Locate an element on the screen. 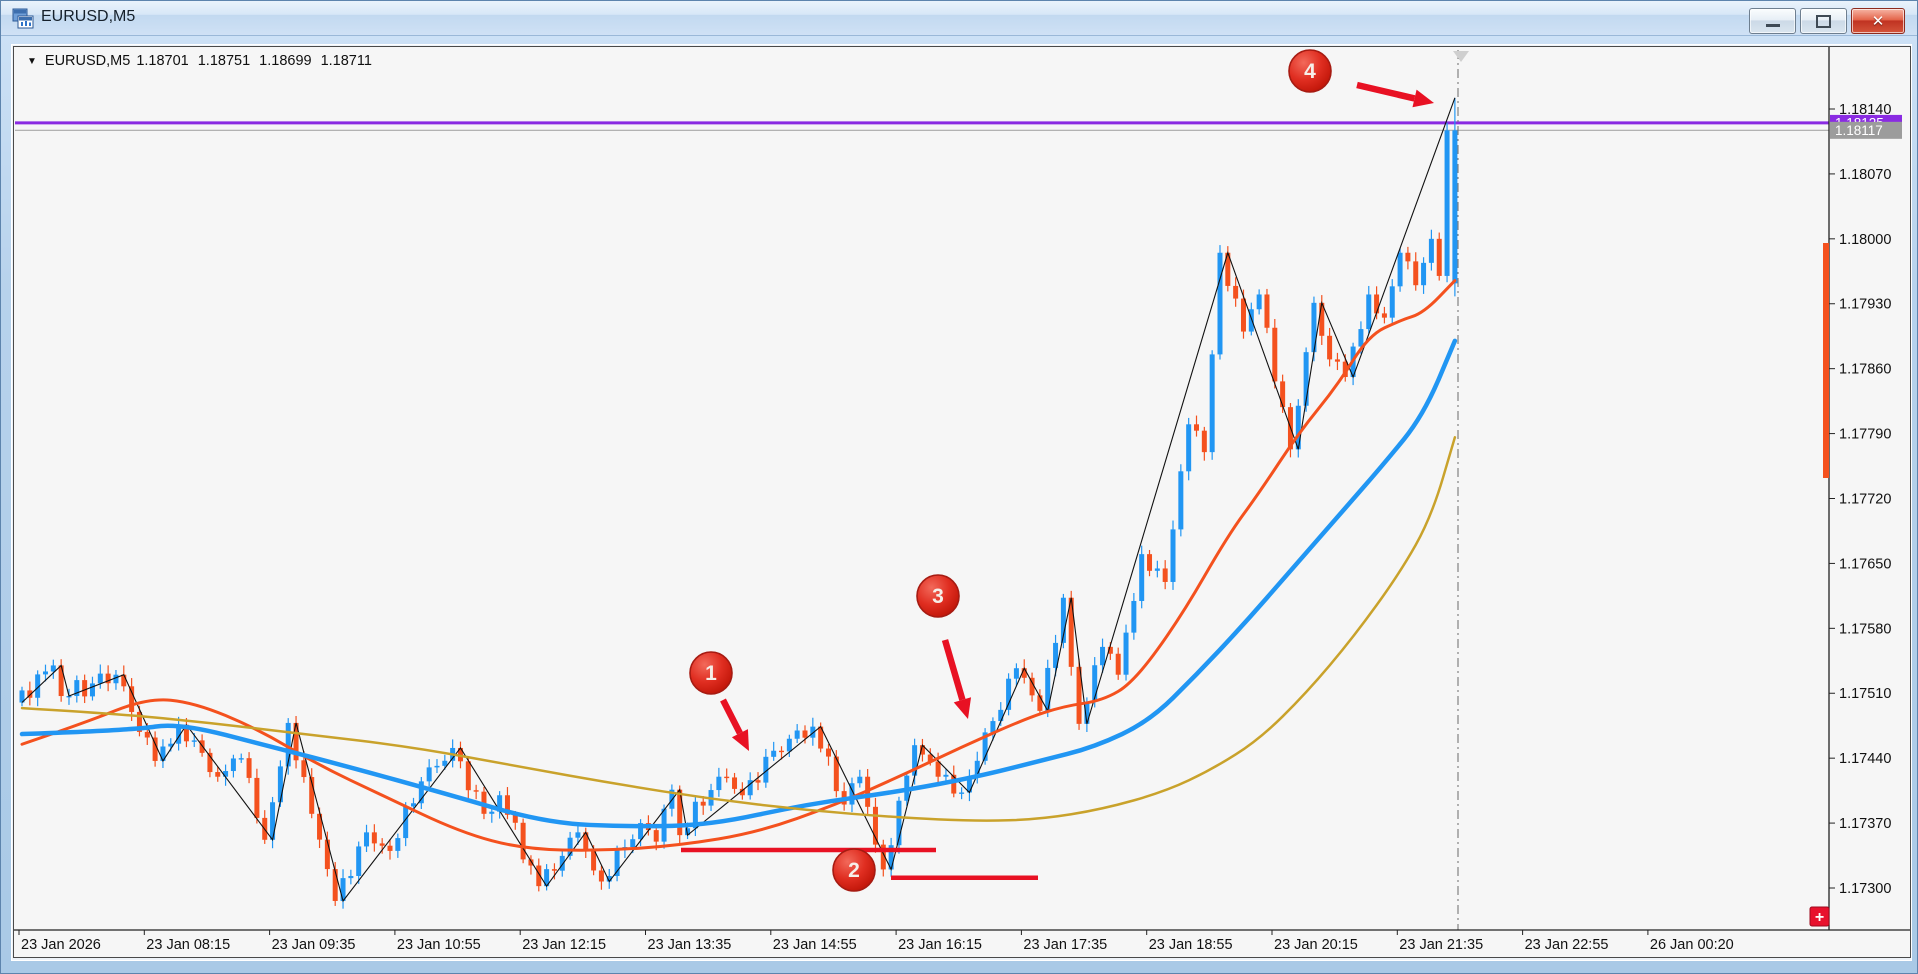 The image size is (1918, 974). annotation-circle-1: 1 is located at coordinates (711, 673).